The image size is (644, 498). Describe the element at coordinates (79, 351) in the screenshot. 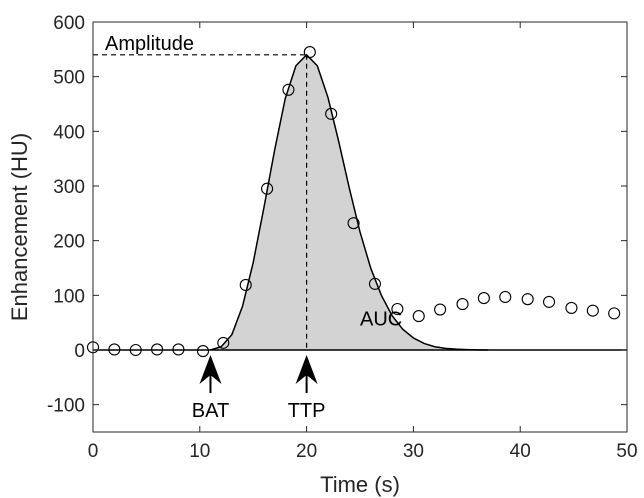

I see `y-tick-label: 0` at that location.